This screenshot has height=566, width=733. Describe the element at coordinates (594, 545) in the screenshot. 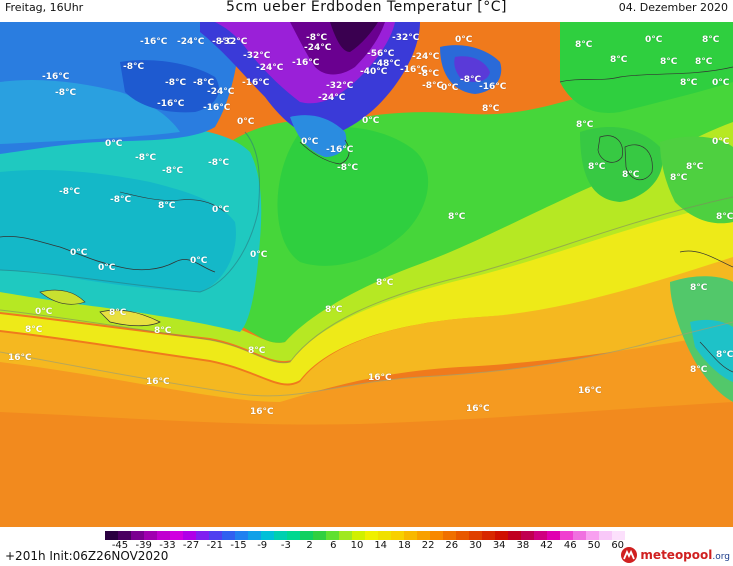

I see `color-scale-tick: 50` at that location.